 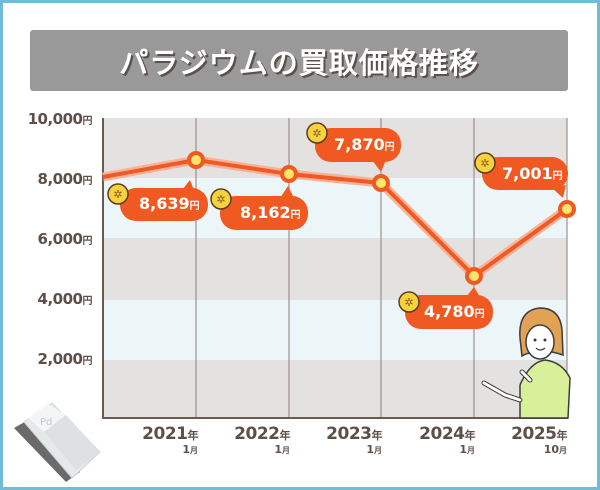 I want to click on bar-symbol-text: Pd, so click(x=46, y=422).